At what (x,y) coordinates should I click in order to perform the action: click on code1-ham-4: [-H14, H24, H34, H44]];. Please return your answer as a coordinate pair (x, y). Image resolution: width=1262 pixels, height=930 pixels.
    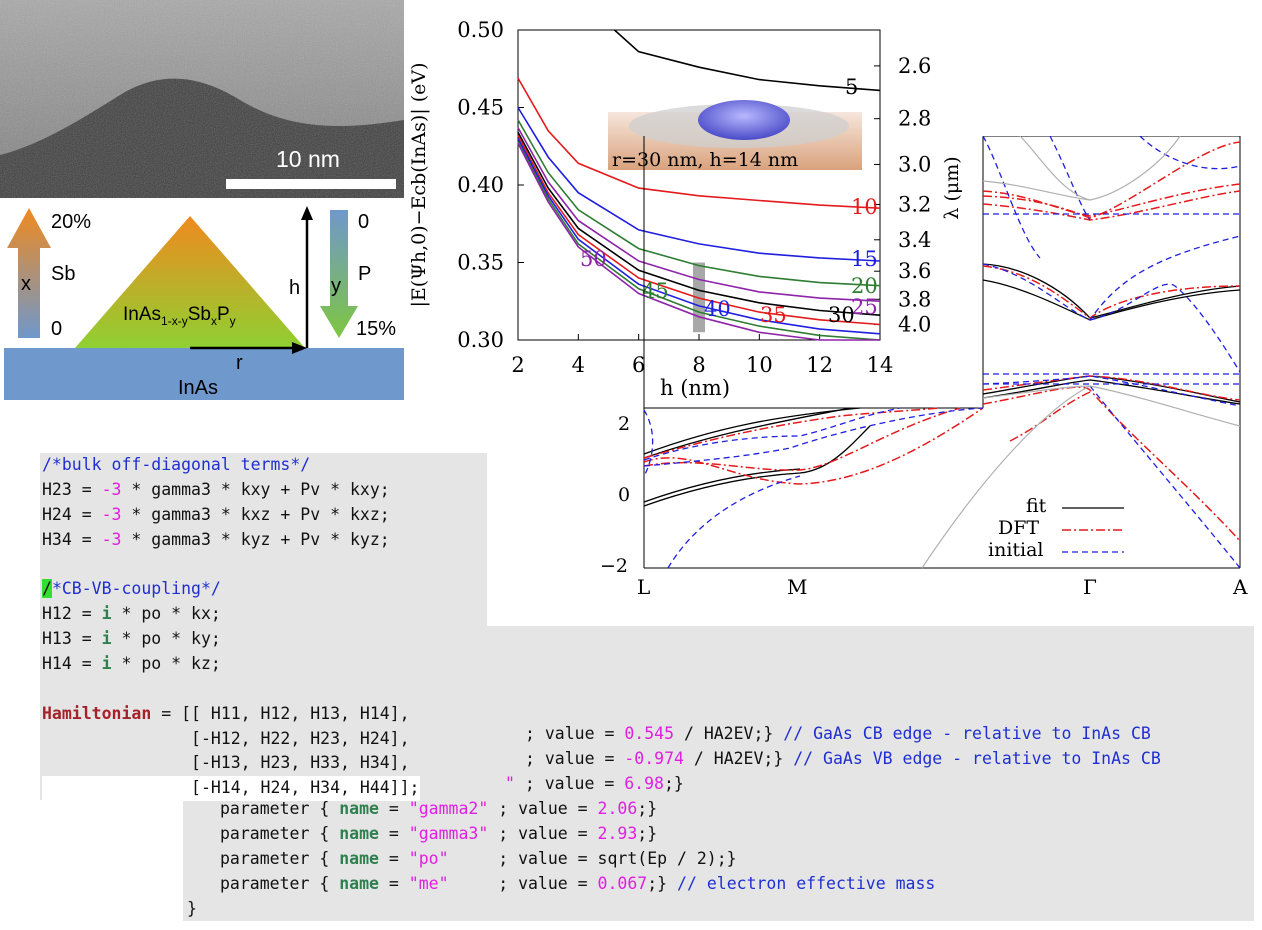
    Looking at the image, I should click on (231, 788).